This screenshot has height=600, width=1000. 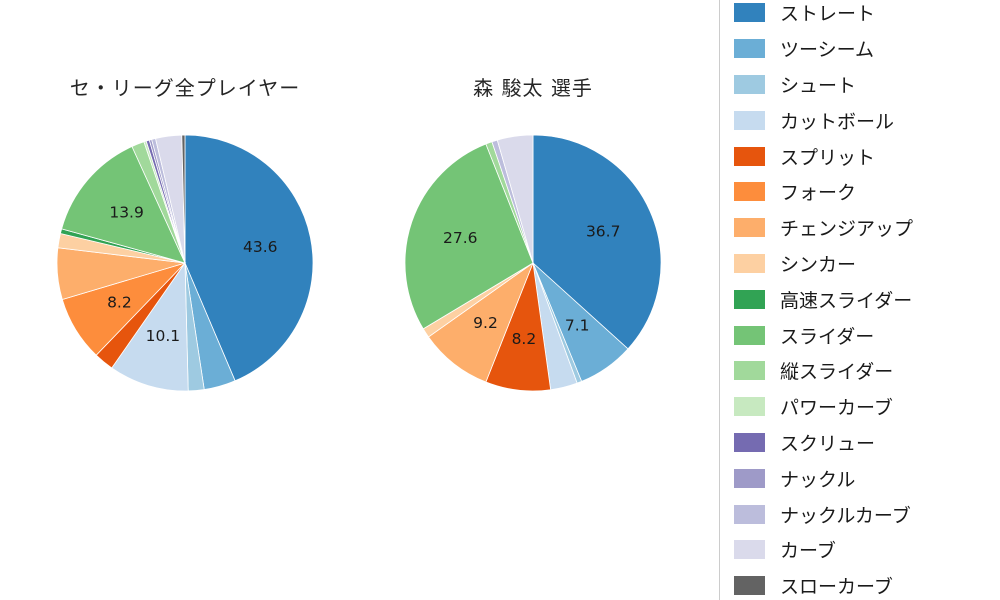 I want to click on legend-item: 高速スライダー, so click(x=867, y=299).